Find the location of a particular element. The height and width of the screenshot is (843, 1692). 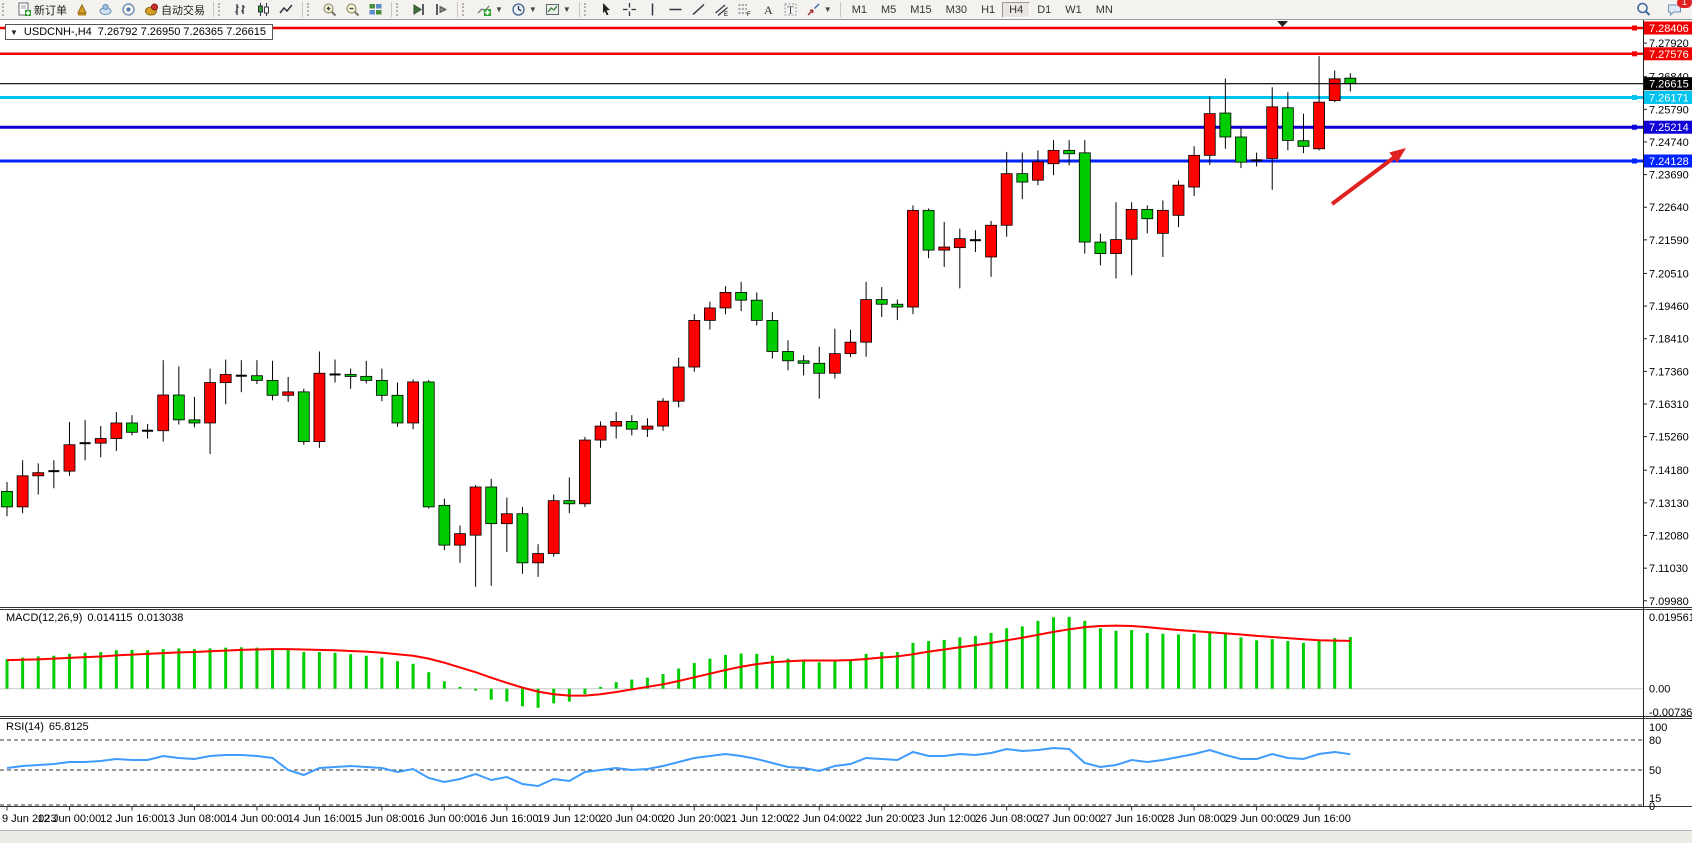

trend-arrow-annotation is located at coordinates (1368, 177).